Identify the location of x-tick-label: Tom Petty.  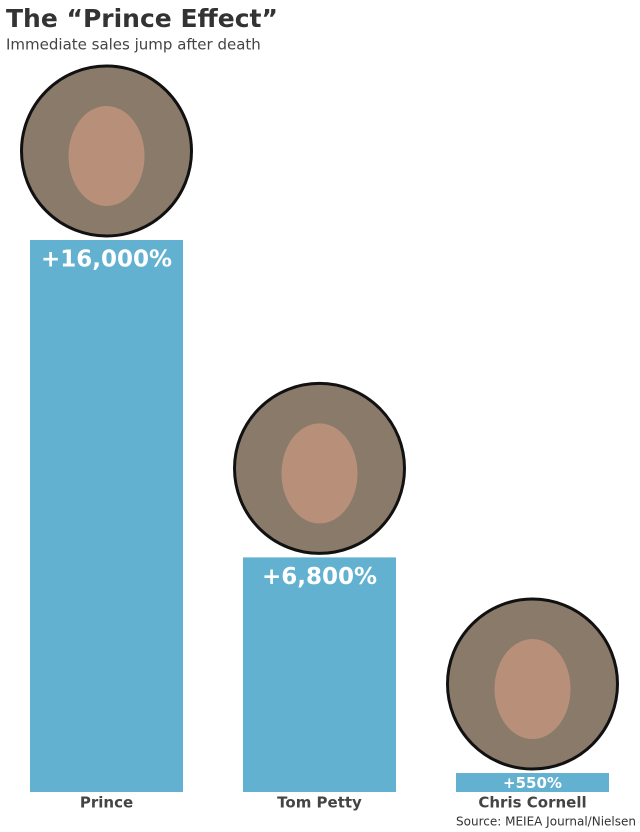
(319, 803).